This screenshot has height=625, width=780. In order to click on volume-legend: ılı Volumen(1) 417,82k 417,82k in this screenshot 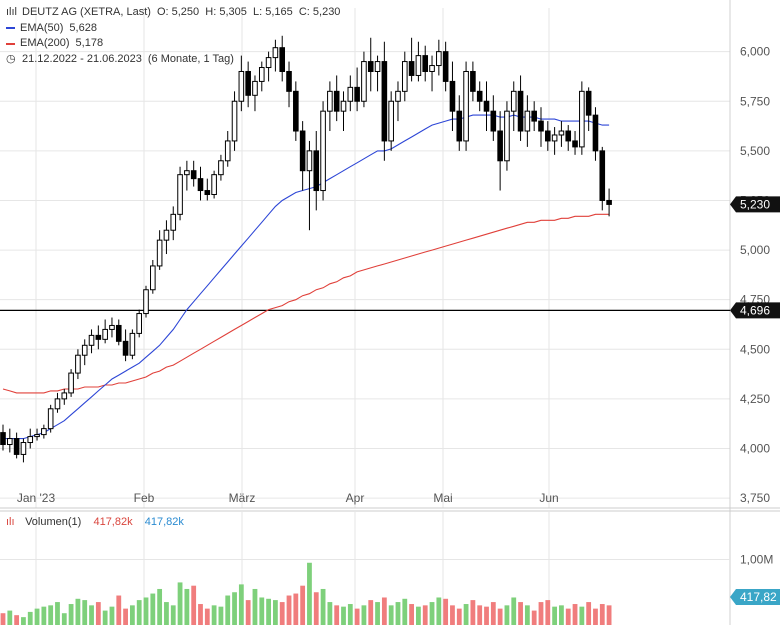, I will do `click(95, 522)`.